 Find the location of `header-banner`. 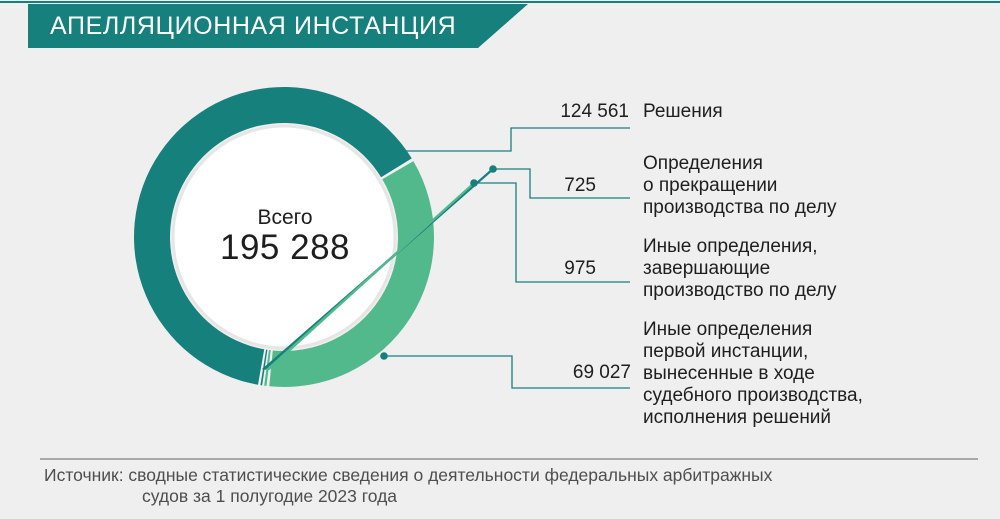

header-banner is located at coordinates (500, 24).